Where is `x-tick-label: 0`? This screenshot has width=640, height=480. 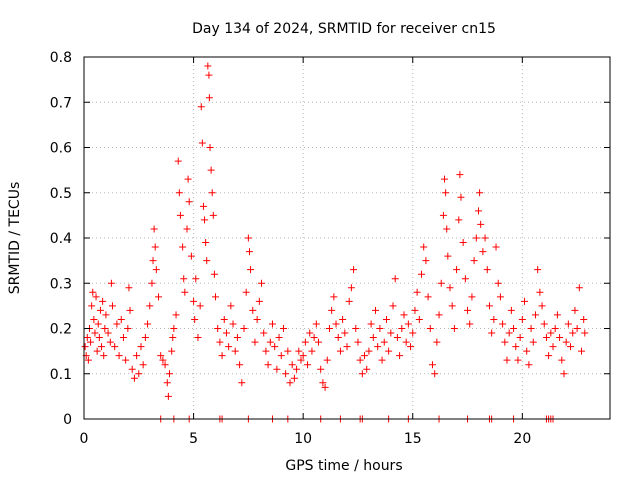 x-tick-label: 0 is located at coordinates (84, 439).